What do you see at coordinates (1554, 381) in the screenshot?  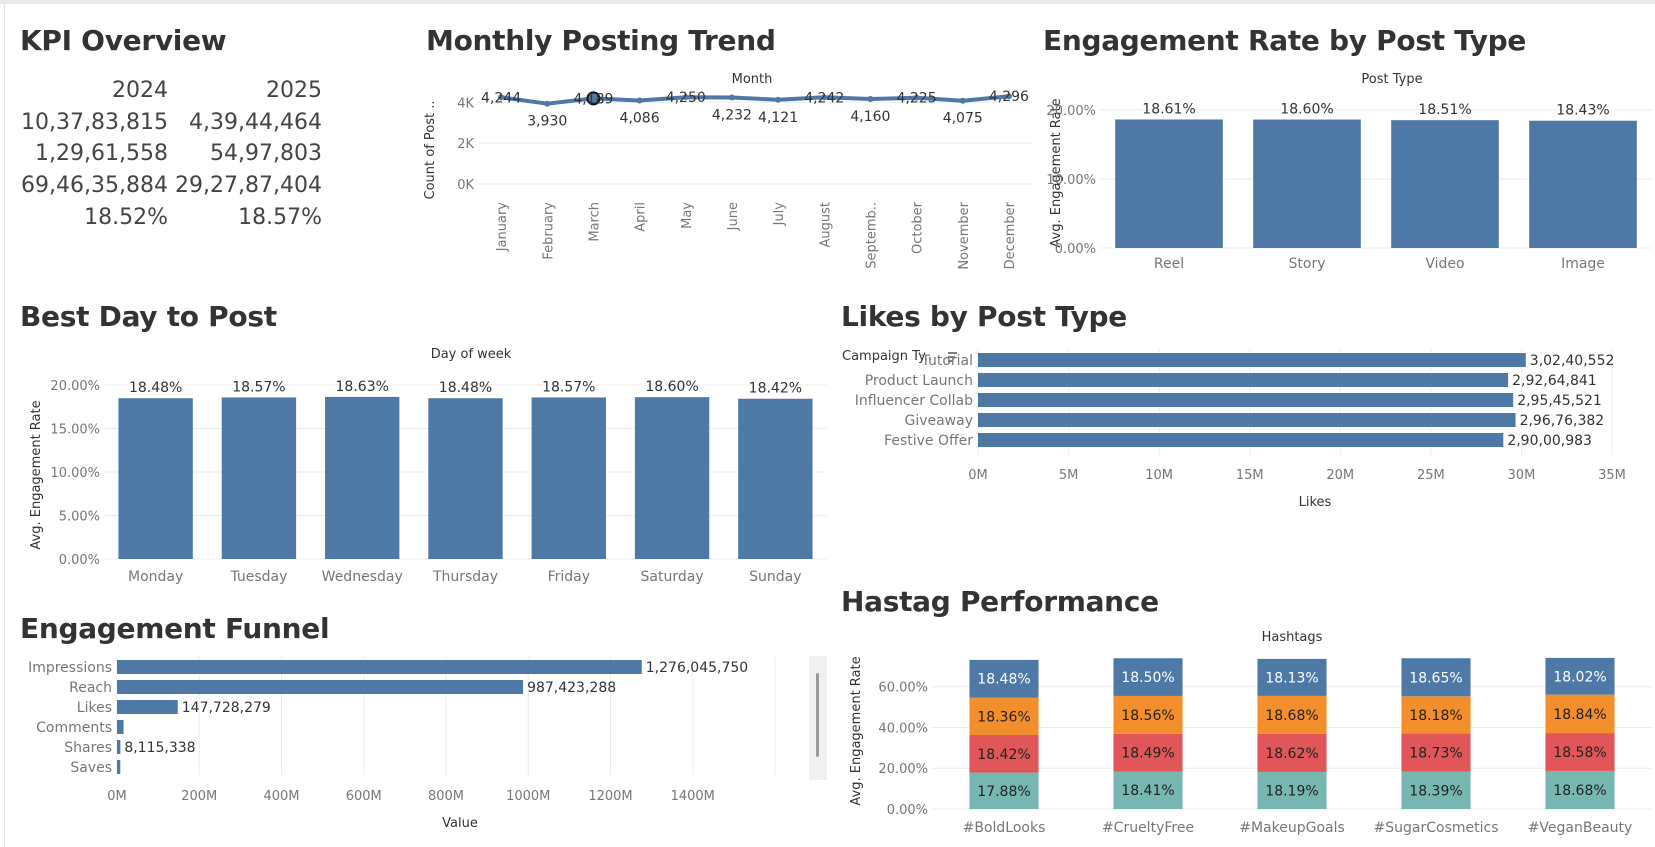 I see `data-label: 2,92,64,841` at bounding box center [1554, 381].